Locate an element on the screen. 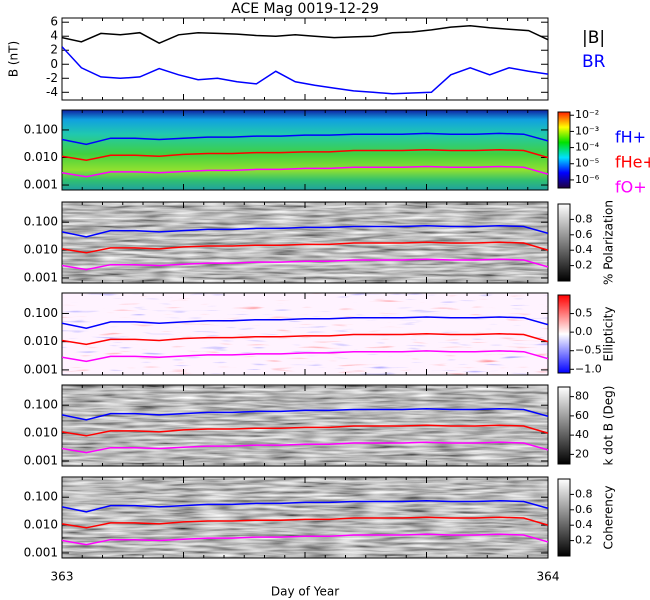 The width and height of the screenshot is (650, 600). legend-entry: fH+ is located at coordinates (630, 137).